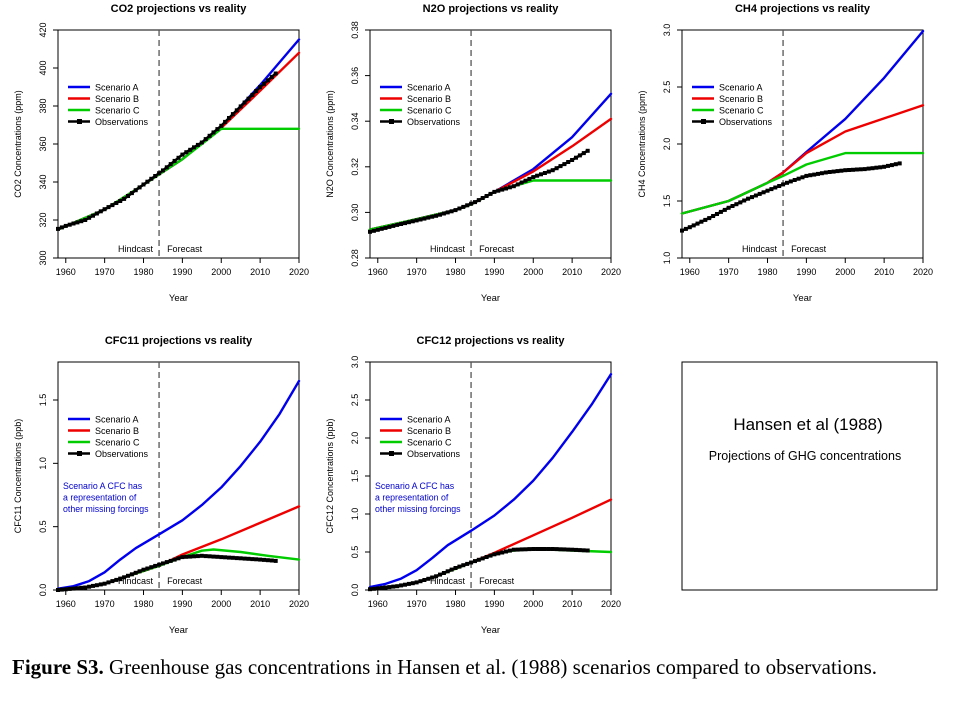 This screenshot has width=963, height=724. Describe the element at coordinates (185, 581) in the screenshot. I see `forecast-label: Forecast` at that location.